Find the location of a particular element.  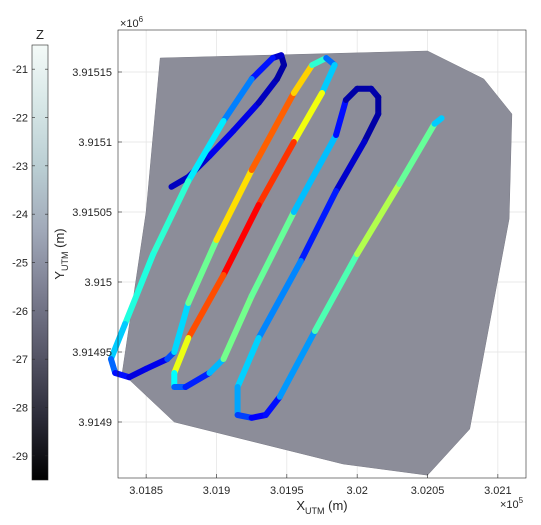

x-tick-label: 3.0205 is located at coordinates (428, 491).